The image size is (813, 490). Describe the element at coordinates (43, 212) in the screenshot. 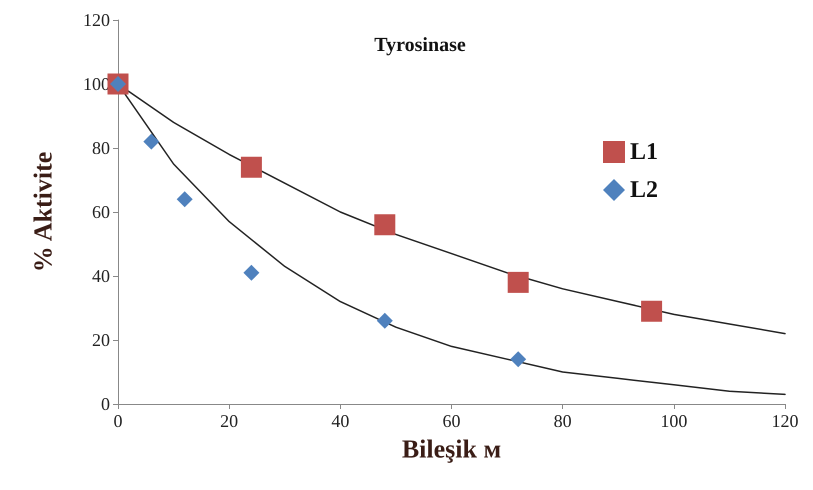

I see `y-axis-title: % Aktivite` at that location.